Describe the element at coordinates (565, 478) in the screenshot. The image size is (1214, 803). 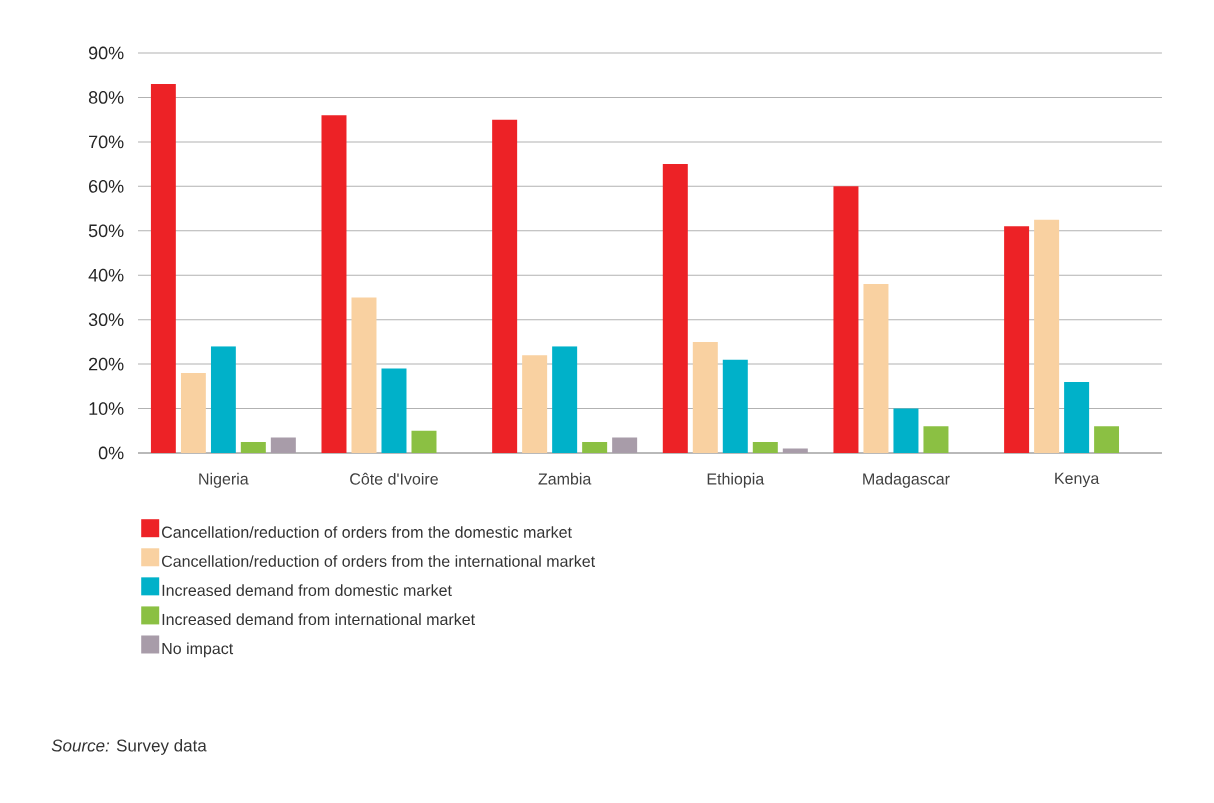
I see `x-tick-label: Zambia` at that location.